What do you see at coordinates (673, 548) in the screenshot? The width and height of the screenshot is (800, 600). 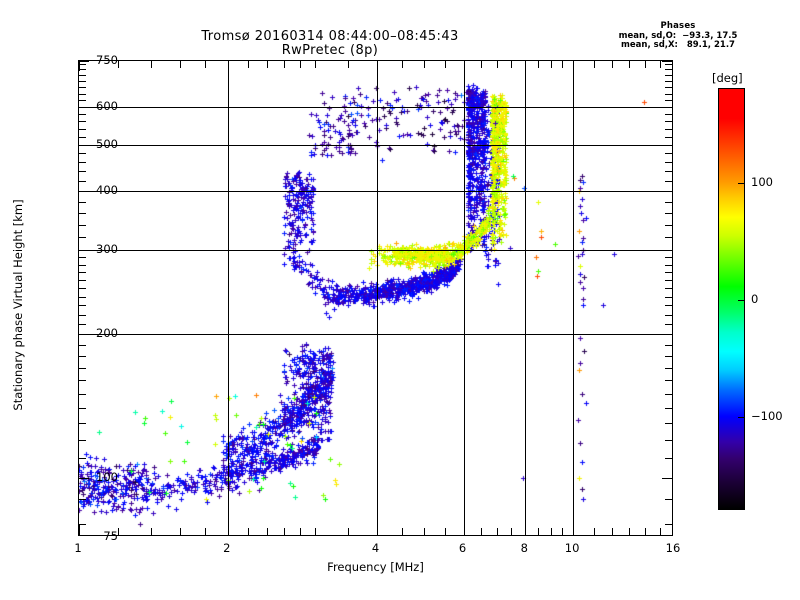 I see `x-tick-label: 16` at bounding box center [673, 548].